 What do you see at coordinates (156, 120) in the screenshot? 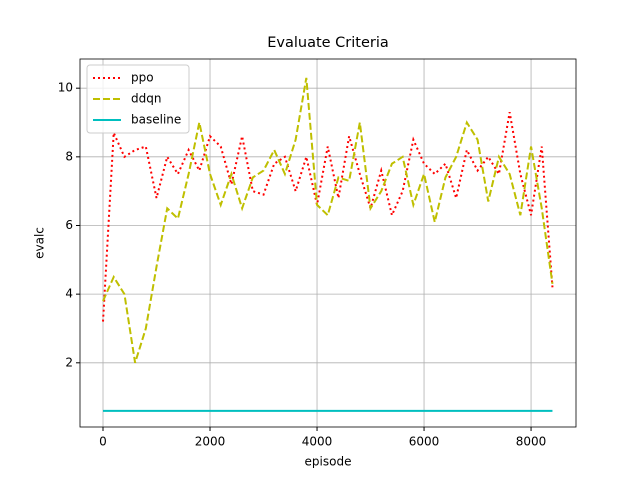
I see `legend-label: baseline` at bounding box center [156, 120].